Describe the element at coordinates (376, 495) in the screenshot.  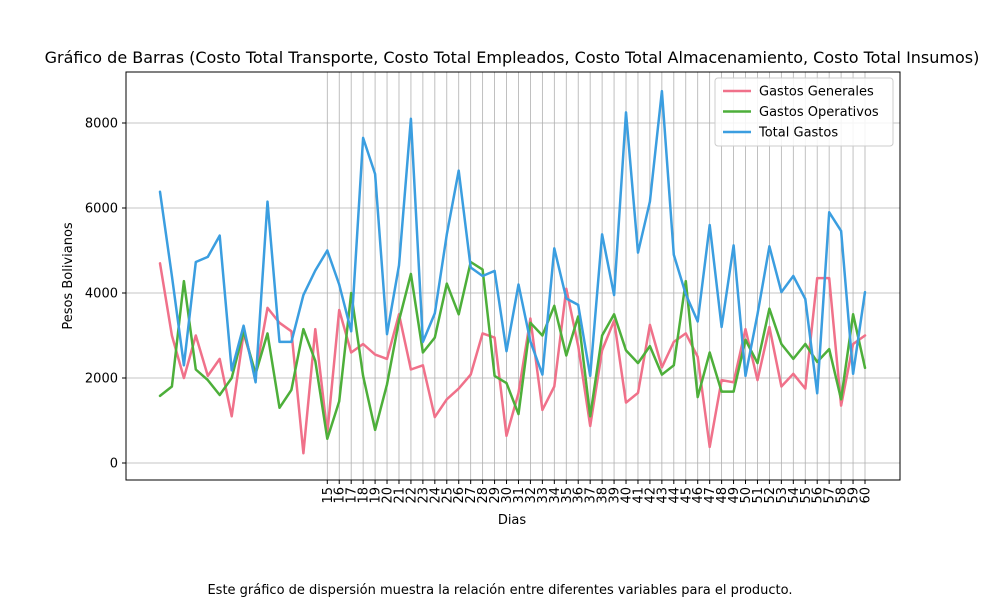
I see `x-tick-label: 19` at that location.